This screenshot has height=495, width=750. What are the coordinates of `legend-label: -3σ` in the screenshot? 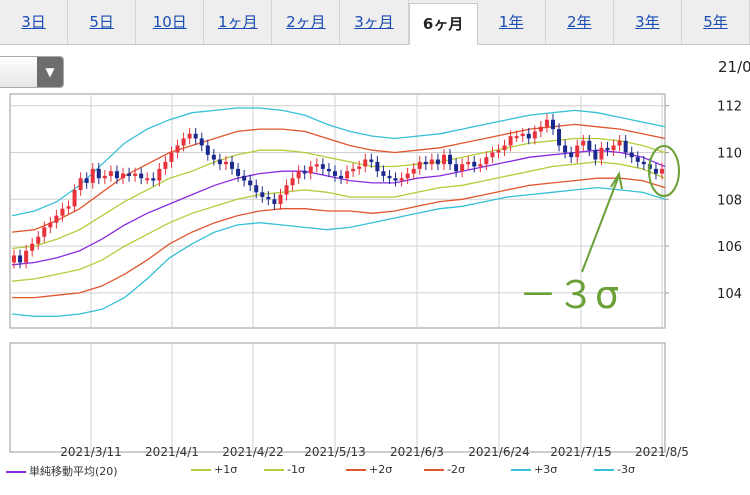 It's located at (626, 469).